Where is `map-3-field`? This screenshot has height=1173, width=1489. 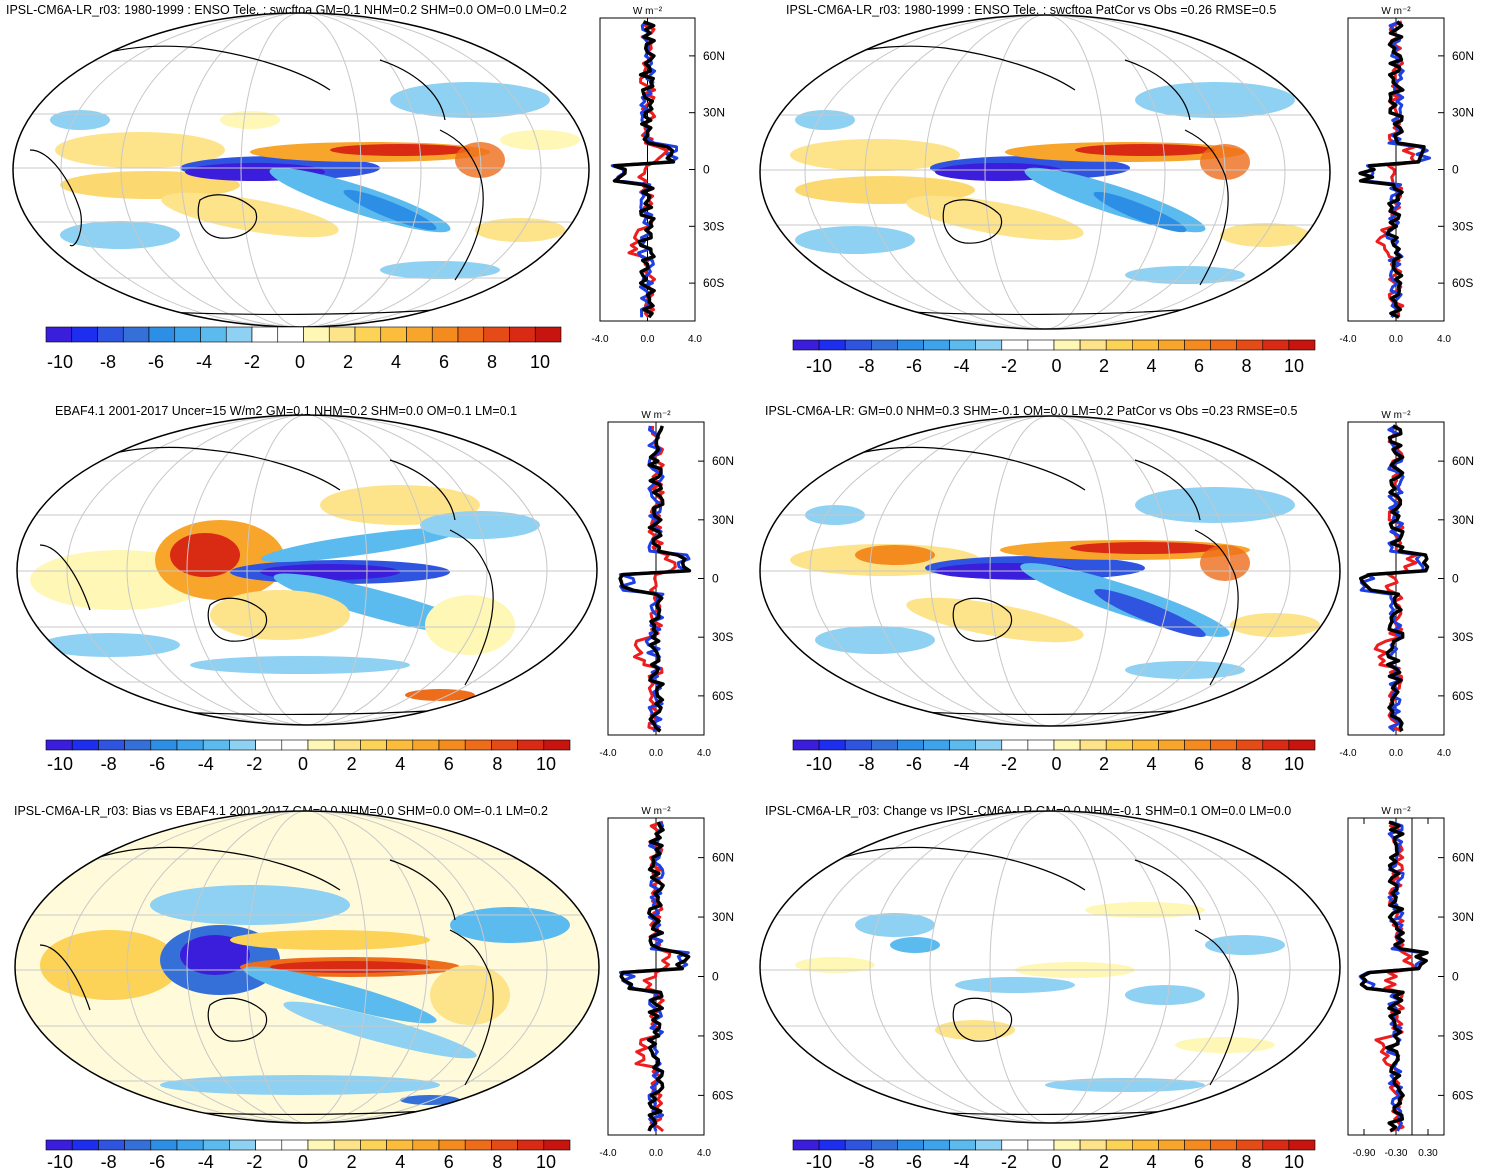
map-3-field is located at coordinates (307, 570).